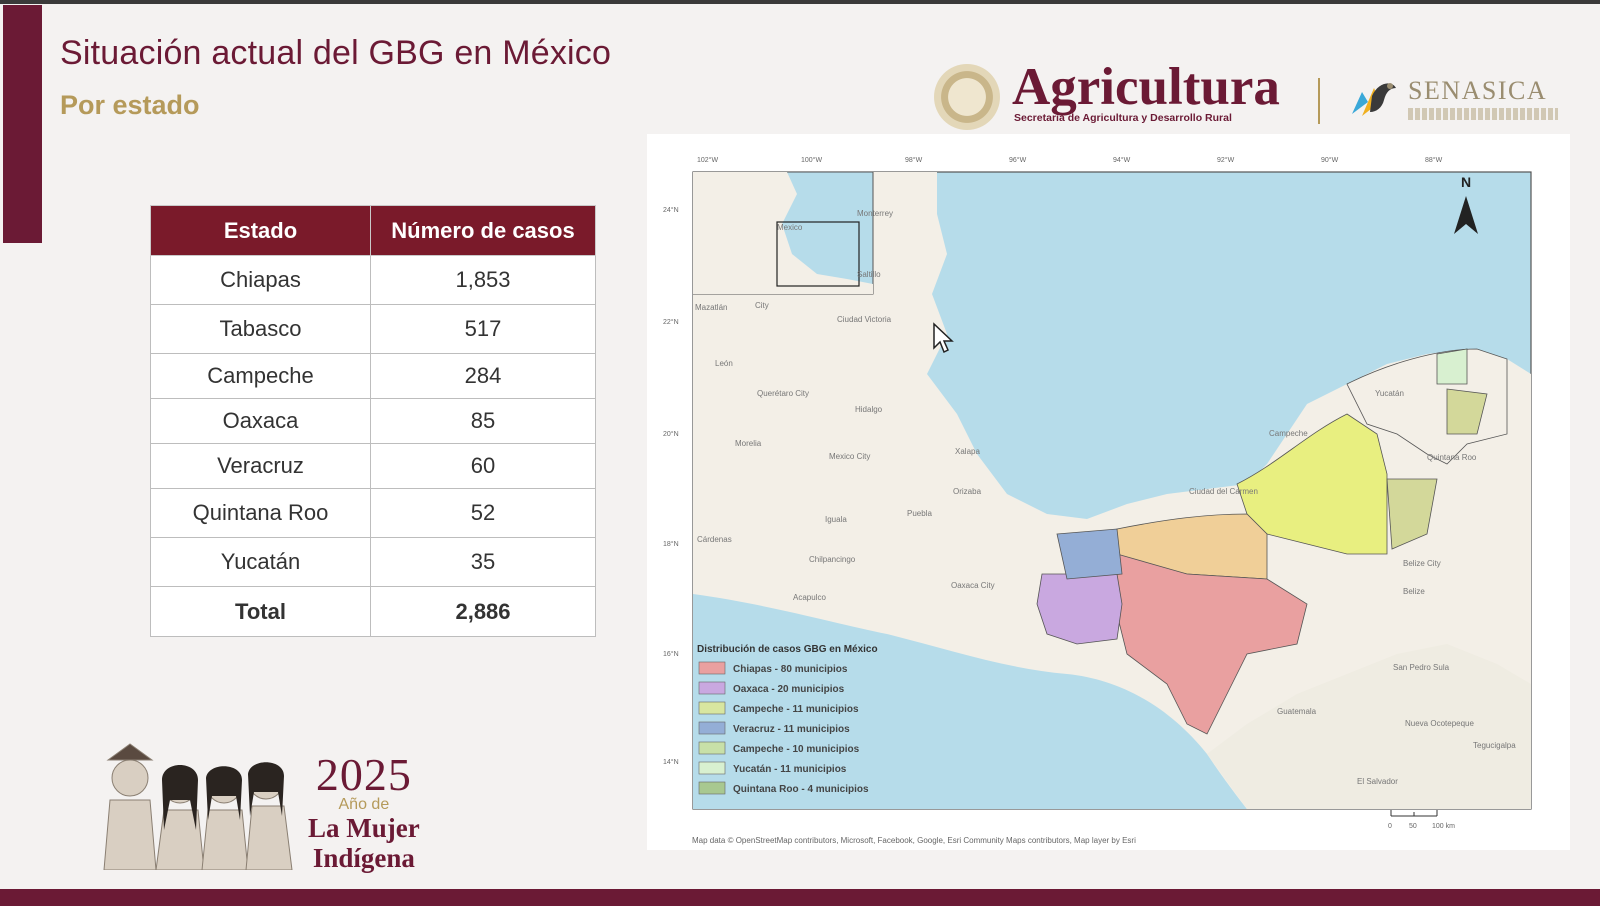 The height and width of the screenshot is (906, 1600). I want to click on table-row: Yucatán 35, so click(373, 562).